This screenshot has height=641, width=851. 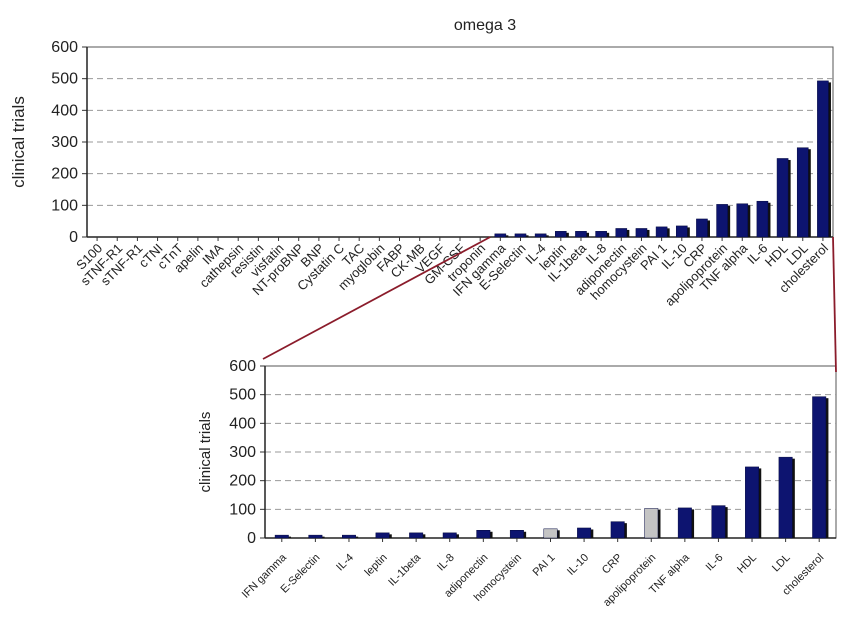 I want to click on zoom-category-label: IL-6, so click(x=715, y=563).